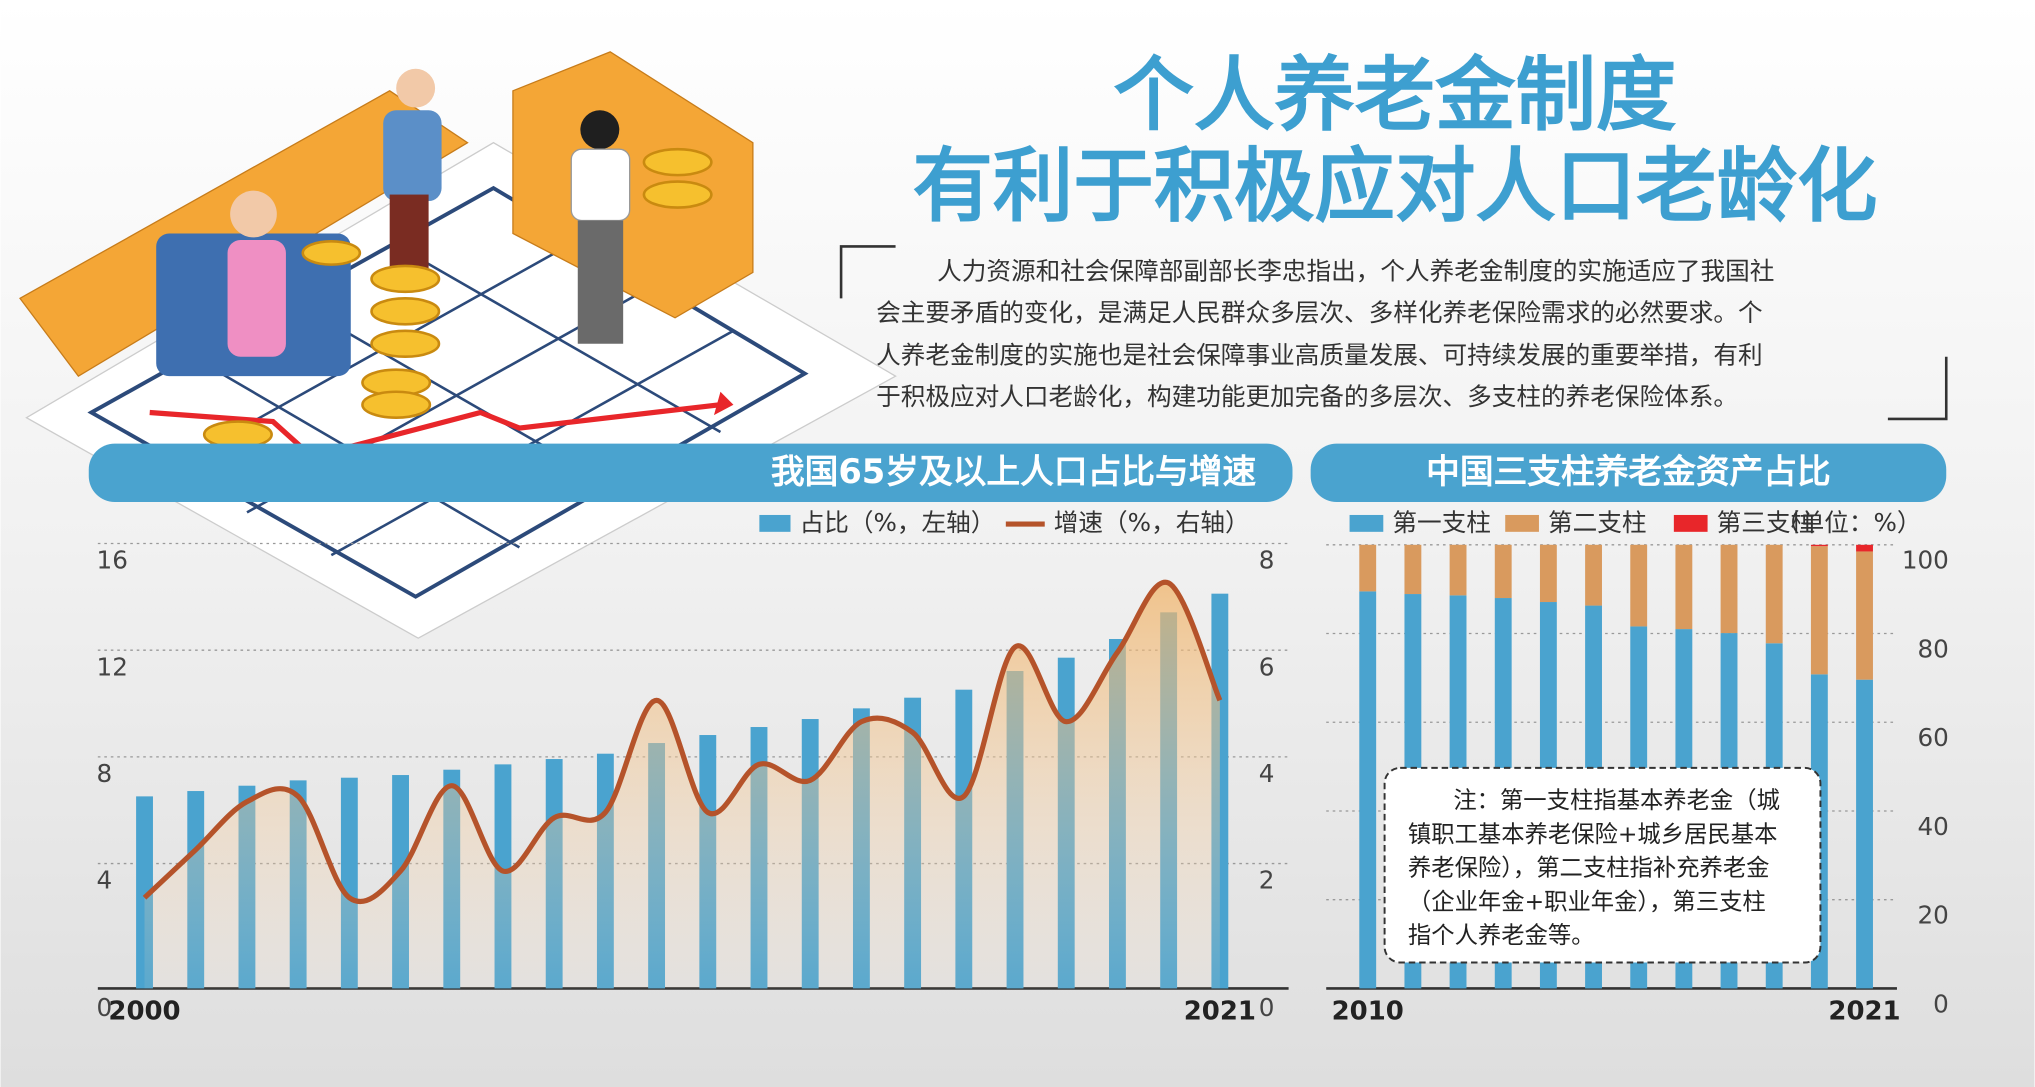  I want to click on note-line: 注：第一支柱指基本养老金（城, so click(1616, 800).